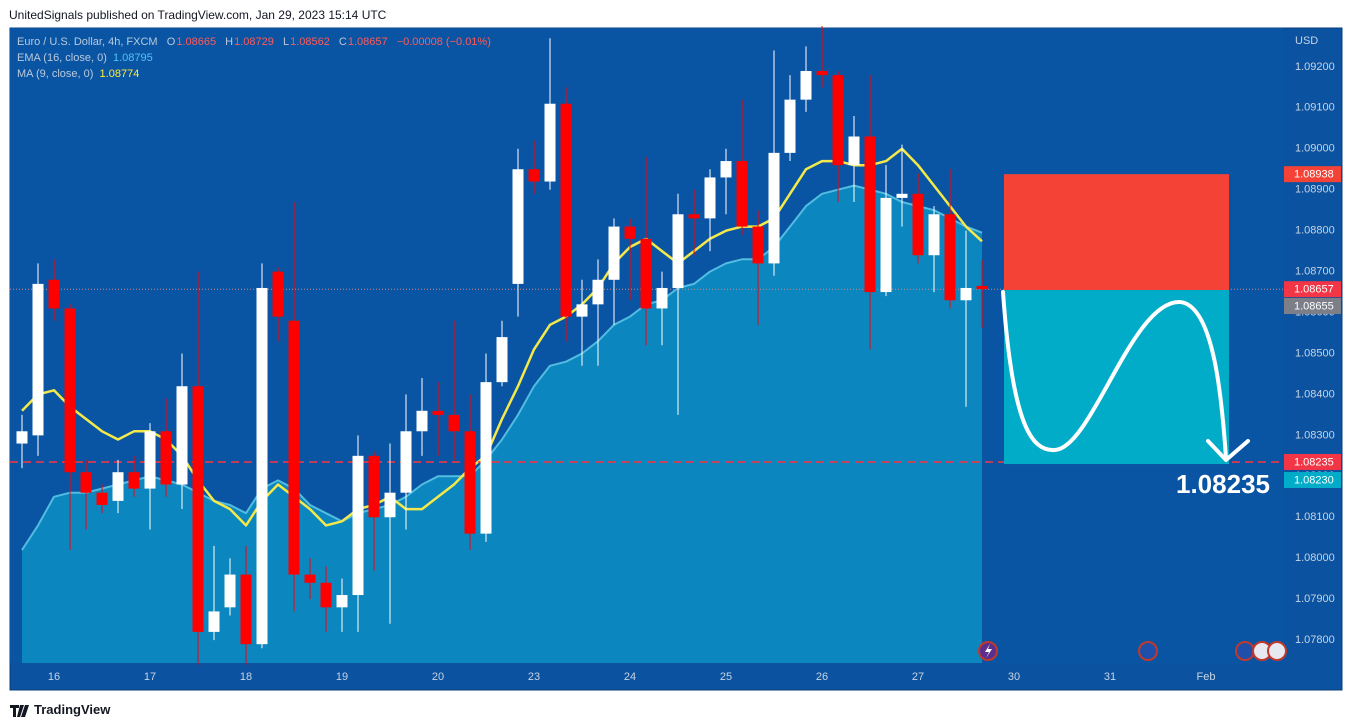 The image size is (1354, 727). I want to click on symbol: Euro / U.S. Dollar, 4h, FXCM, so click(87, 42).